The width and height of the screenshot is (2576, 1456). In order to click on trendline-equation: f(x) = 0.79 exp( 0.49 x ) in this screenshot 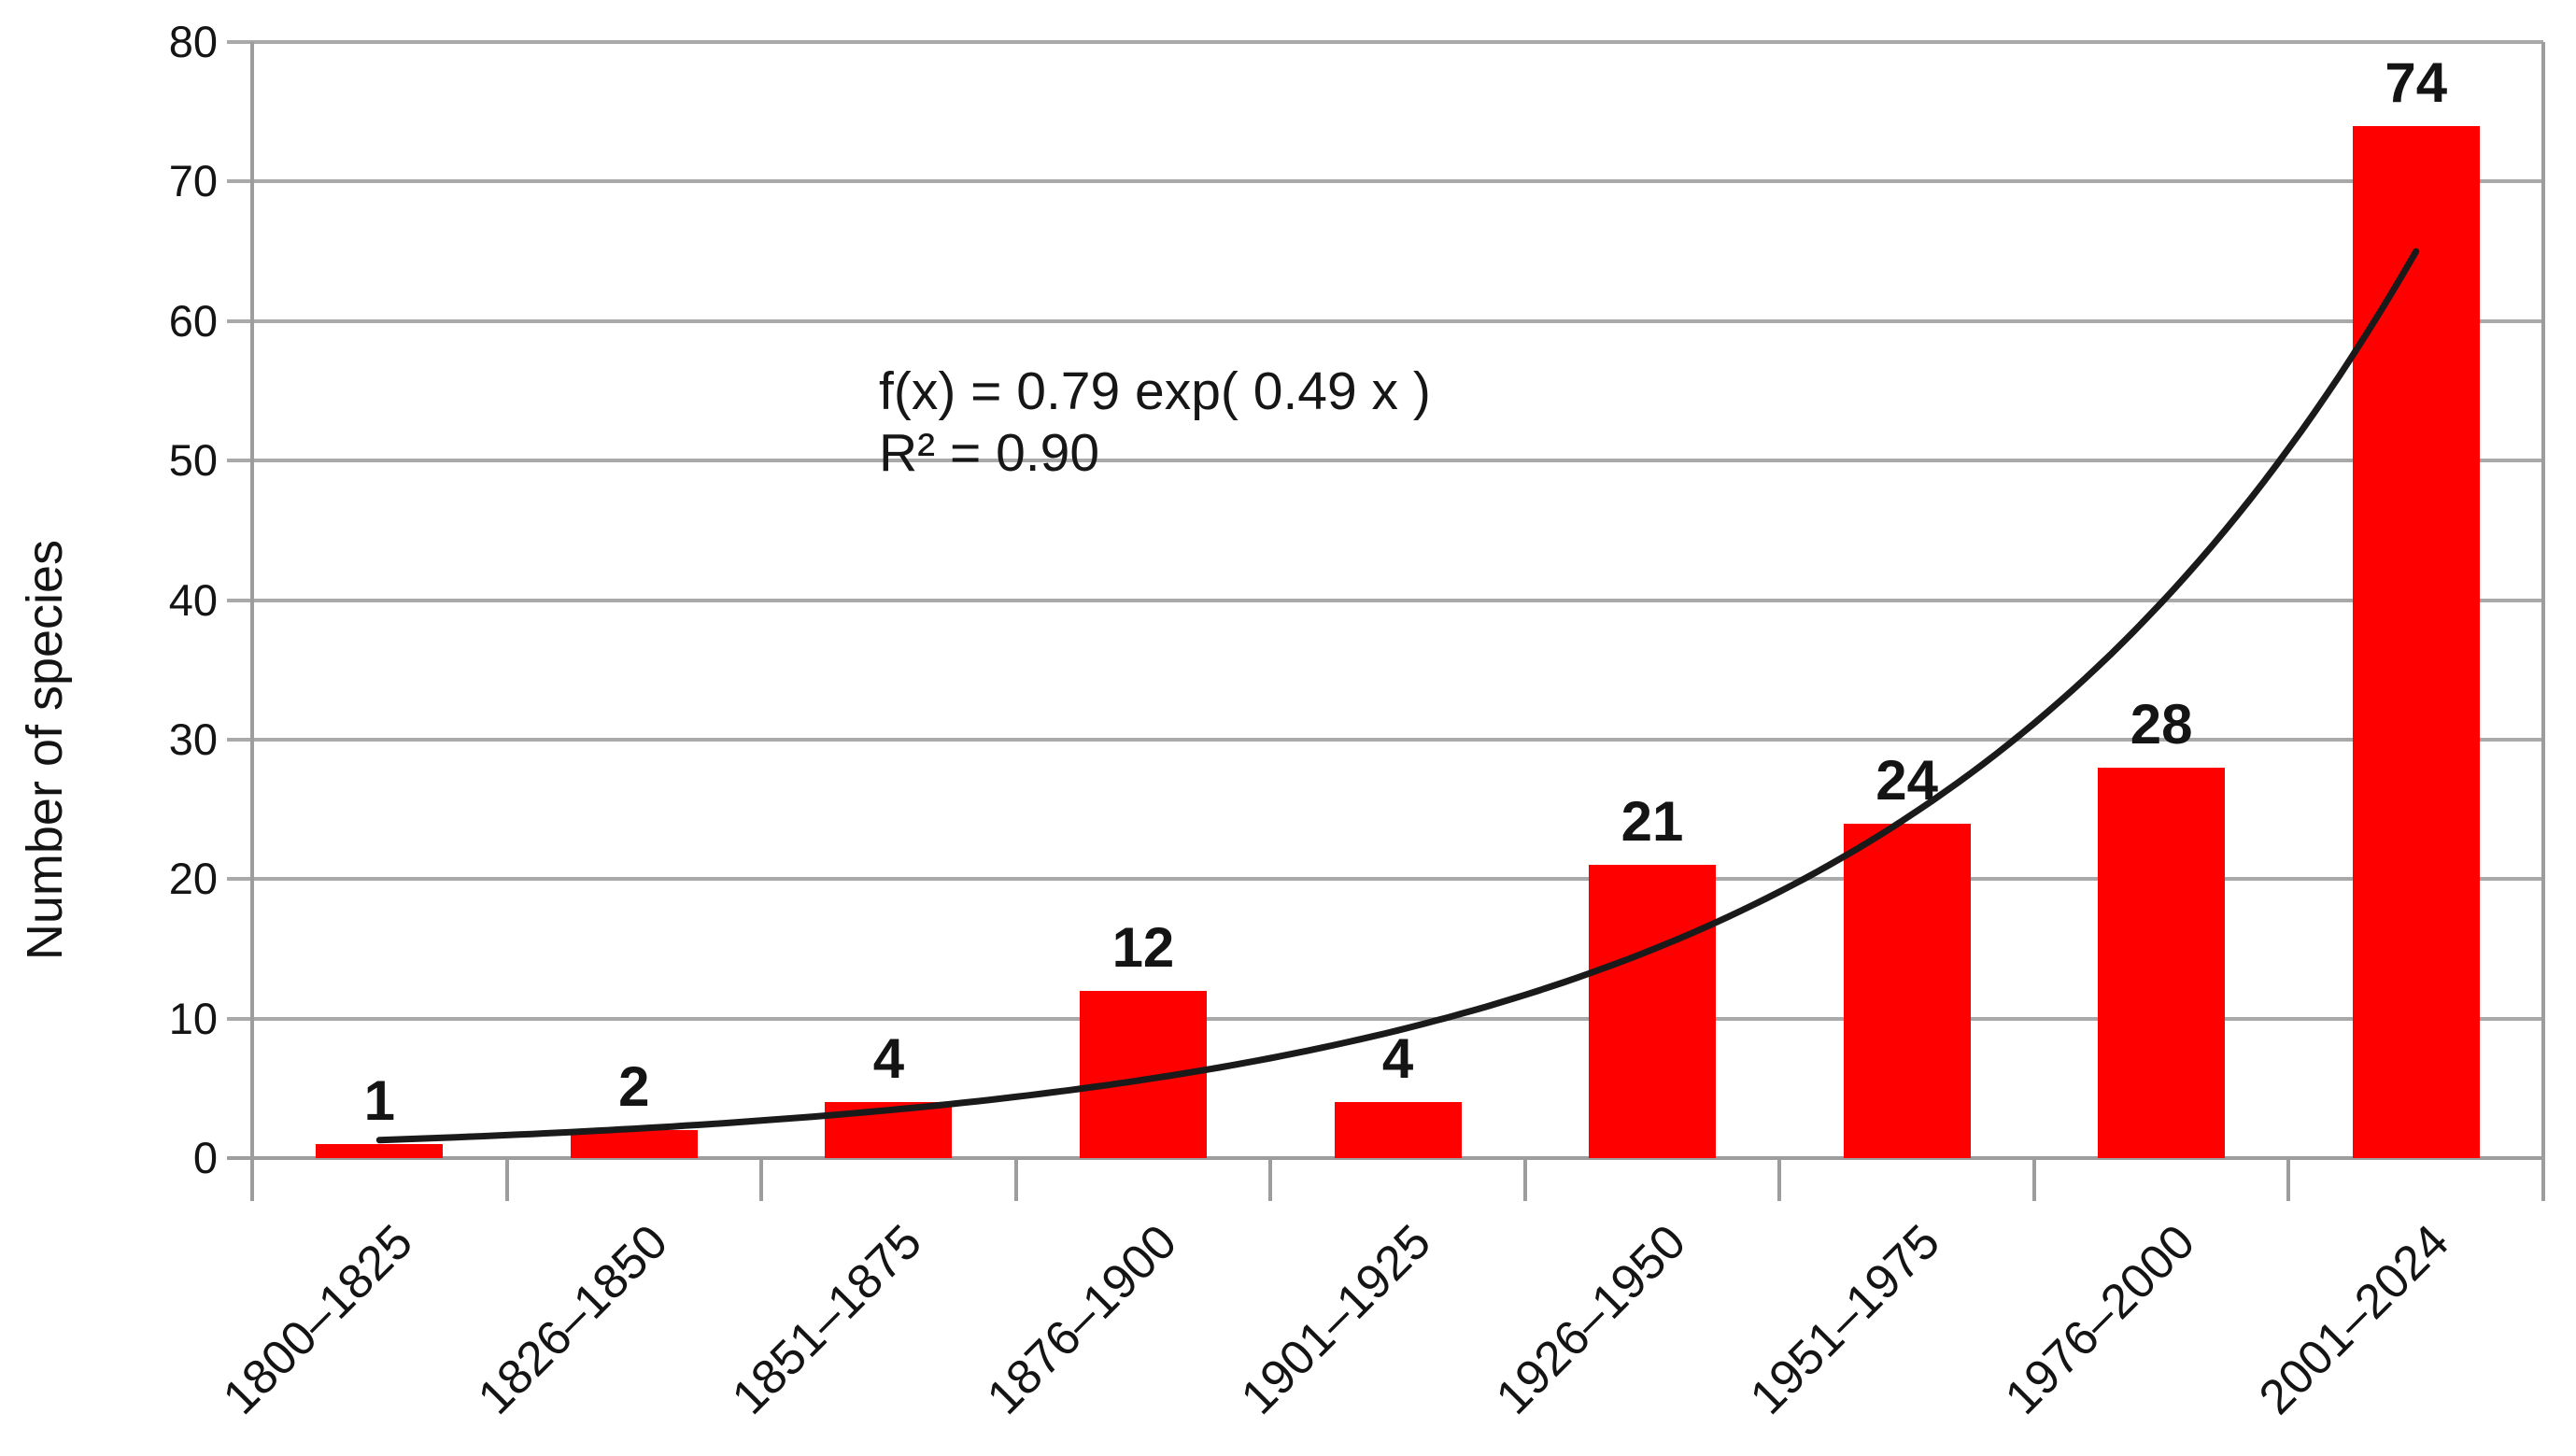, I will do `click(1155, 391)`.